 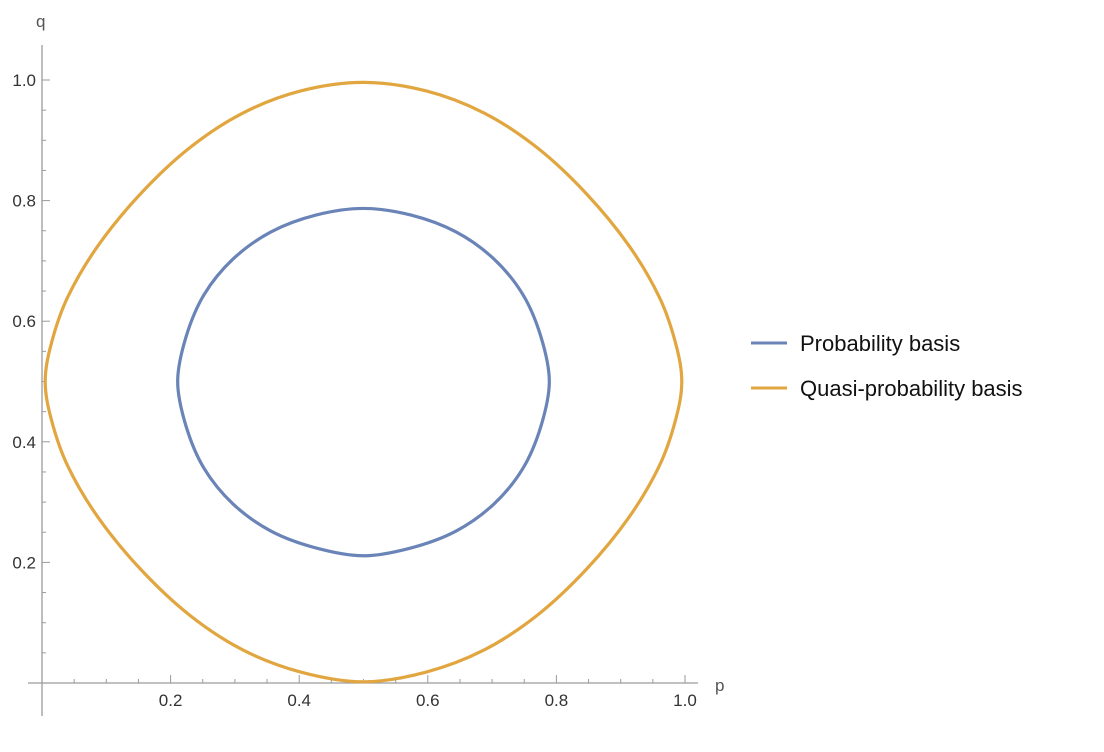 What do you see at coordinates (24, 80) in the screenshot?
I see `y-tick-label: 1.0` at bounding box center [24, 80].